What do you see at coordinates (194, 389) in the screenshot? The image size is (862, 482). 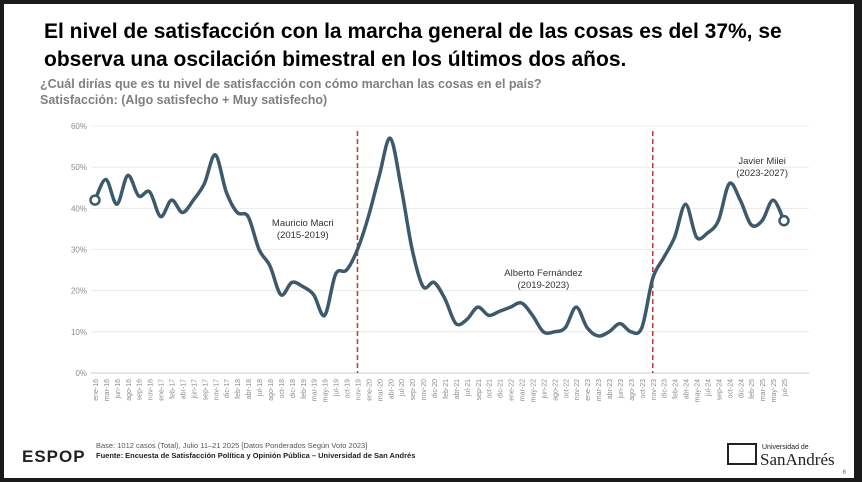 I see `x-tick-label: jun-17` at bounding box center [194, 389].